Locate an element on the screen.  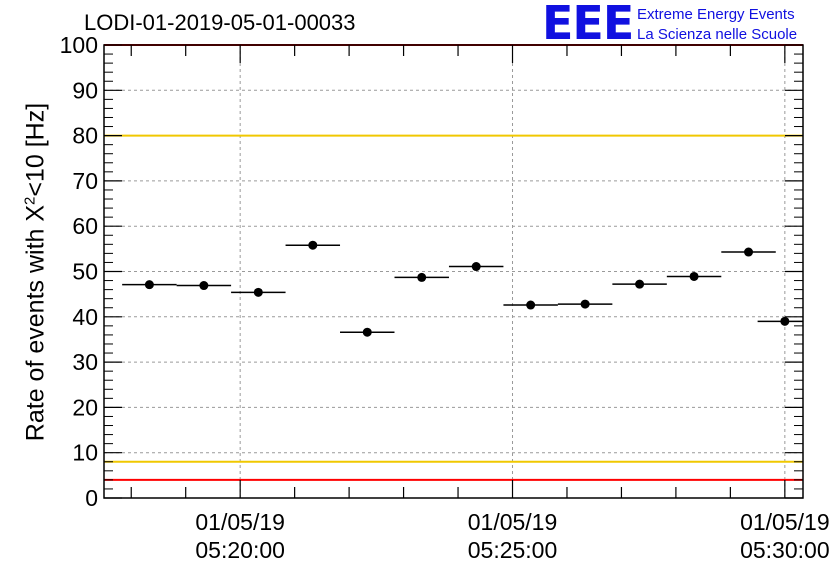
y-tick-label: 20 is located at coordinates (85, 407).